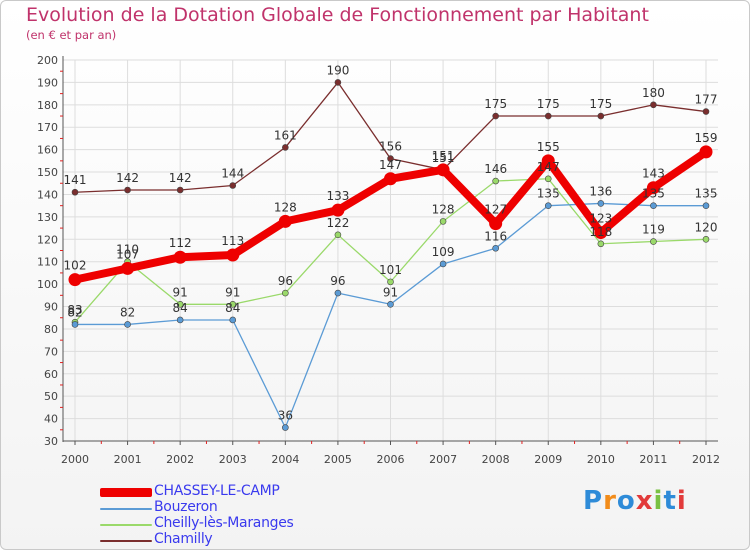 The width and height of the screenshot is (750, 550). I want to click on data-label: 133, so click(337, 196).